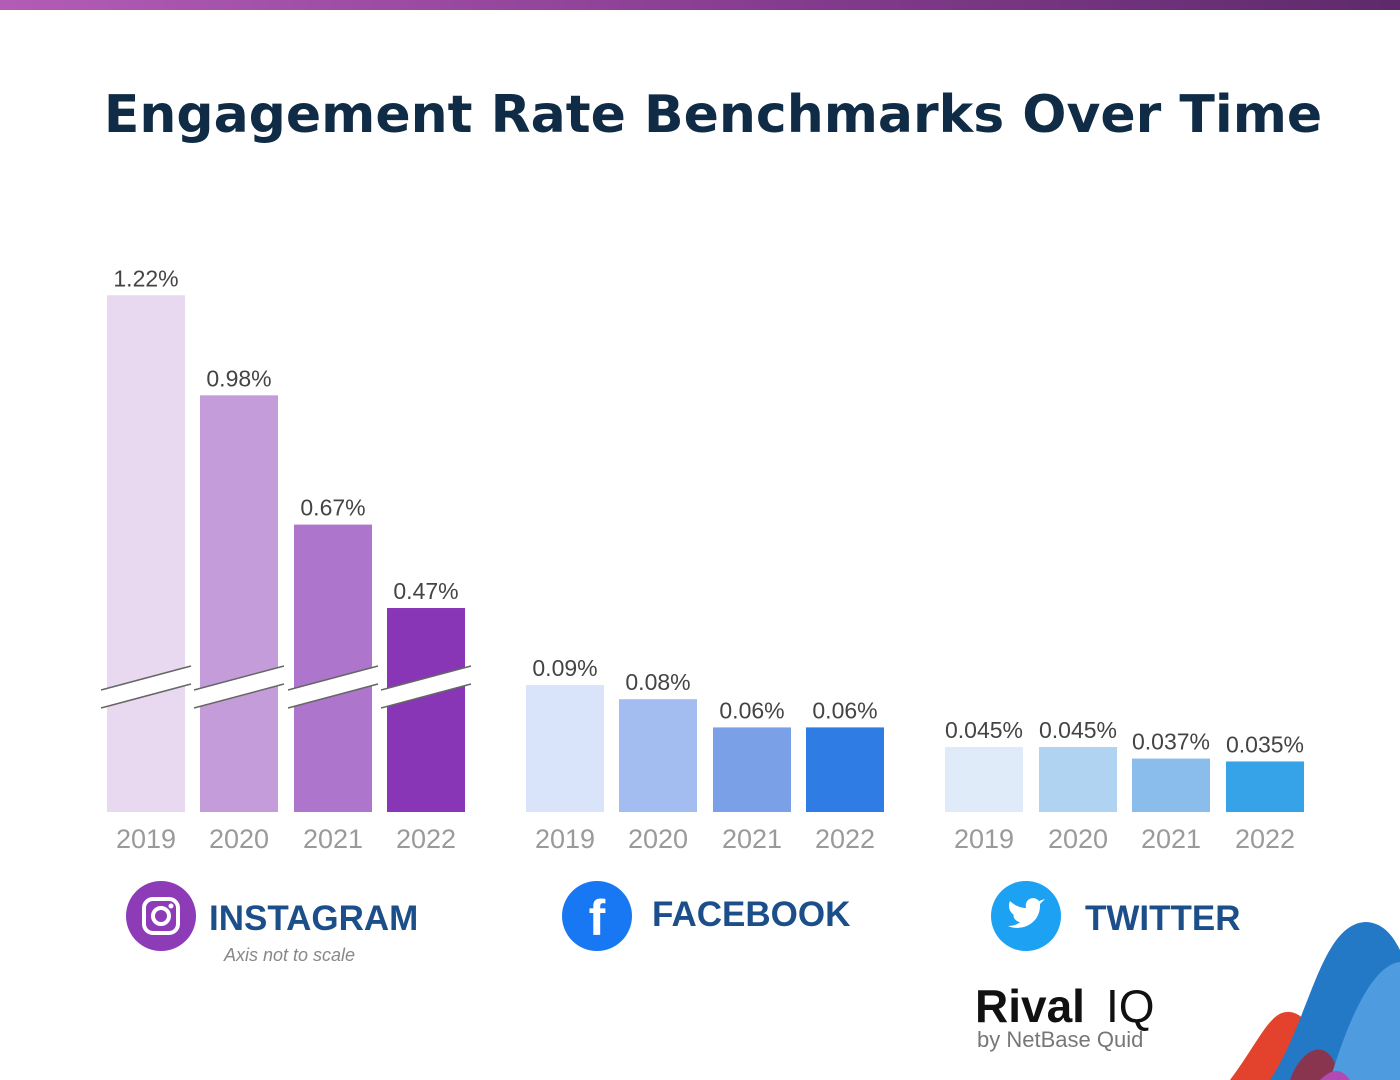 This screenshot has width=1400, height=1080. I want to click on axis-note: Axis not to scale, so click(289, 955).